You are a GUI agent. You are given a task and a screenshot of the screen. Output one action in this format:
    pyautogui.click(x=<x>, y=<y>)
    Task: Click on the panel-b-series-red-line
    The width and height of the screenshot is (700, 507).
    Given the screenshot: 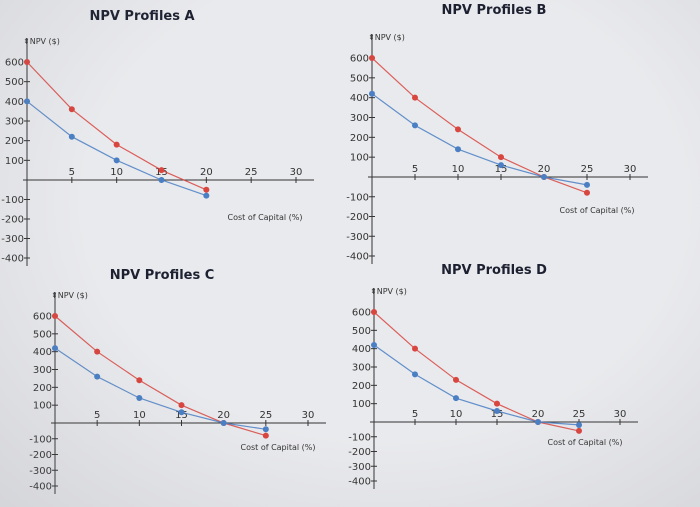 What is the action you would take?
    pyautogui.click(x=479, y=125)
    